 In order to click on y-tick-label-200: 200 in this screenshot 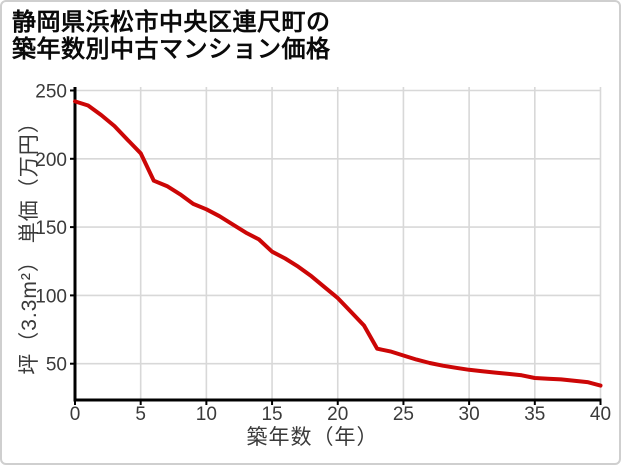, I will do `click(51, 160)`.